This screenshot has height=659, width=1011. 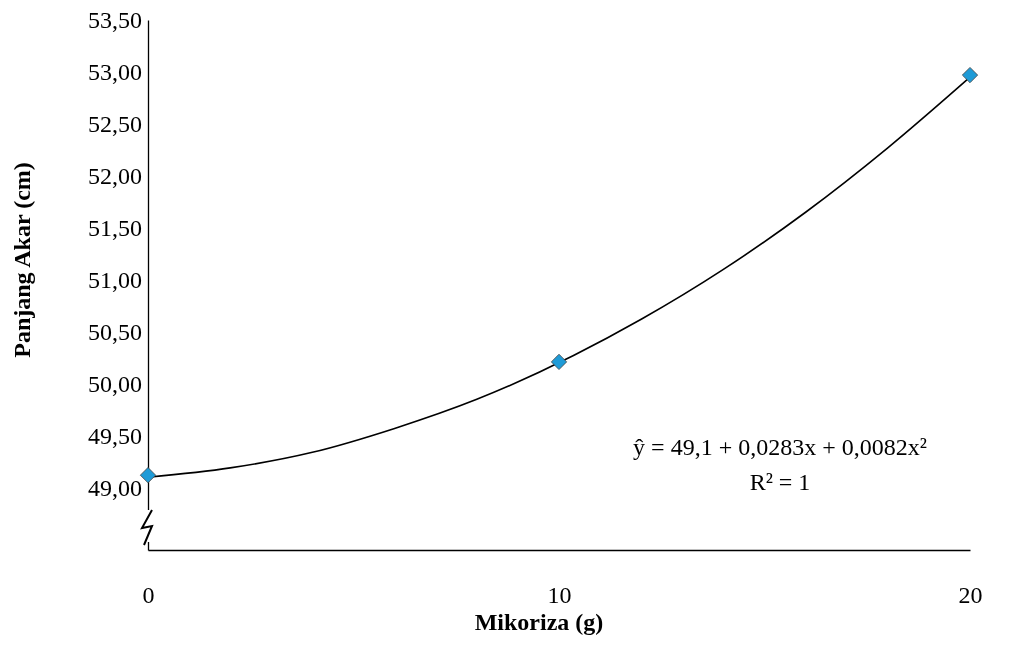 What do you see at coordinates (115, 331) in the screenshot?
I see `y-tick-label: 50,50` at bounding box center [115, 331].